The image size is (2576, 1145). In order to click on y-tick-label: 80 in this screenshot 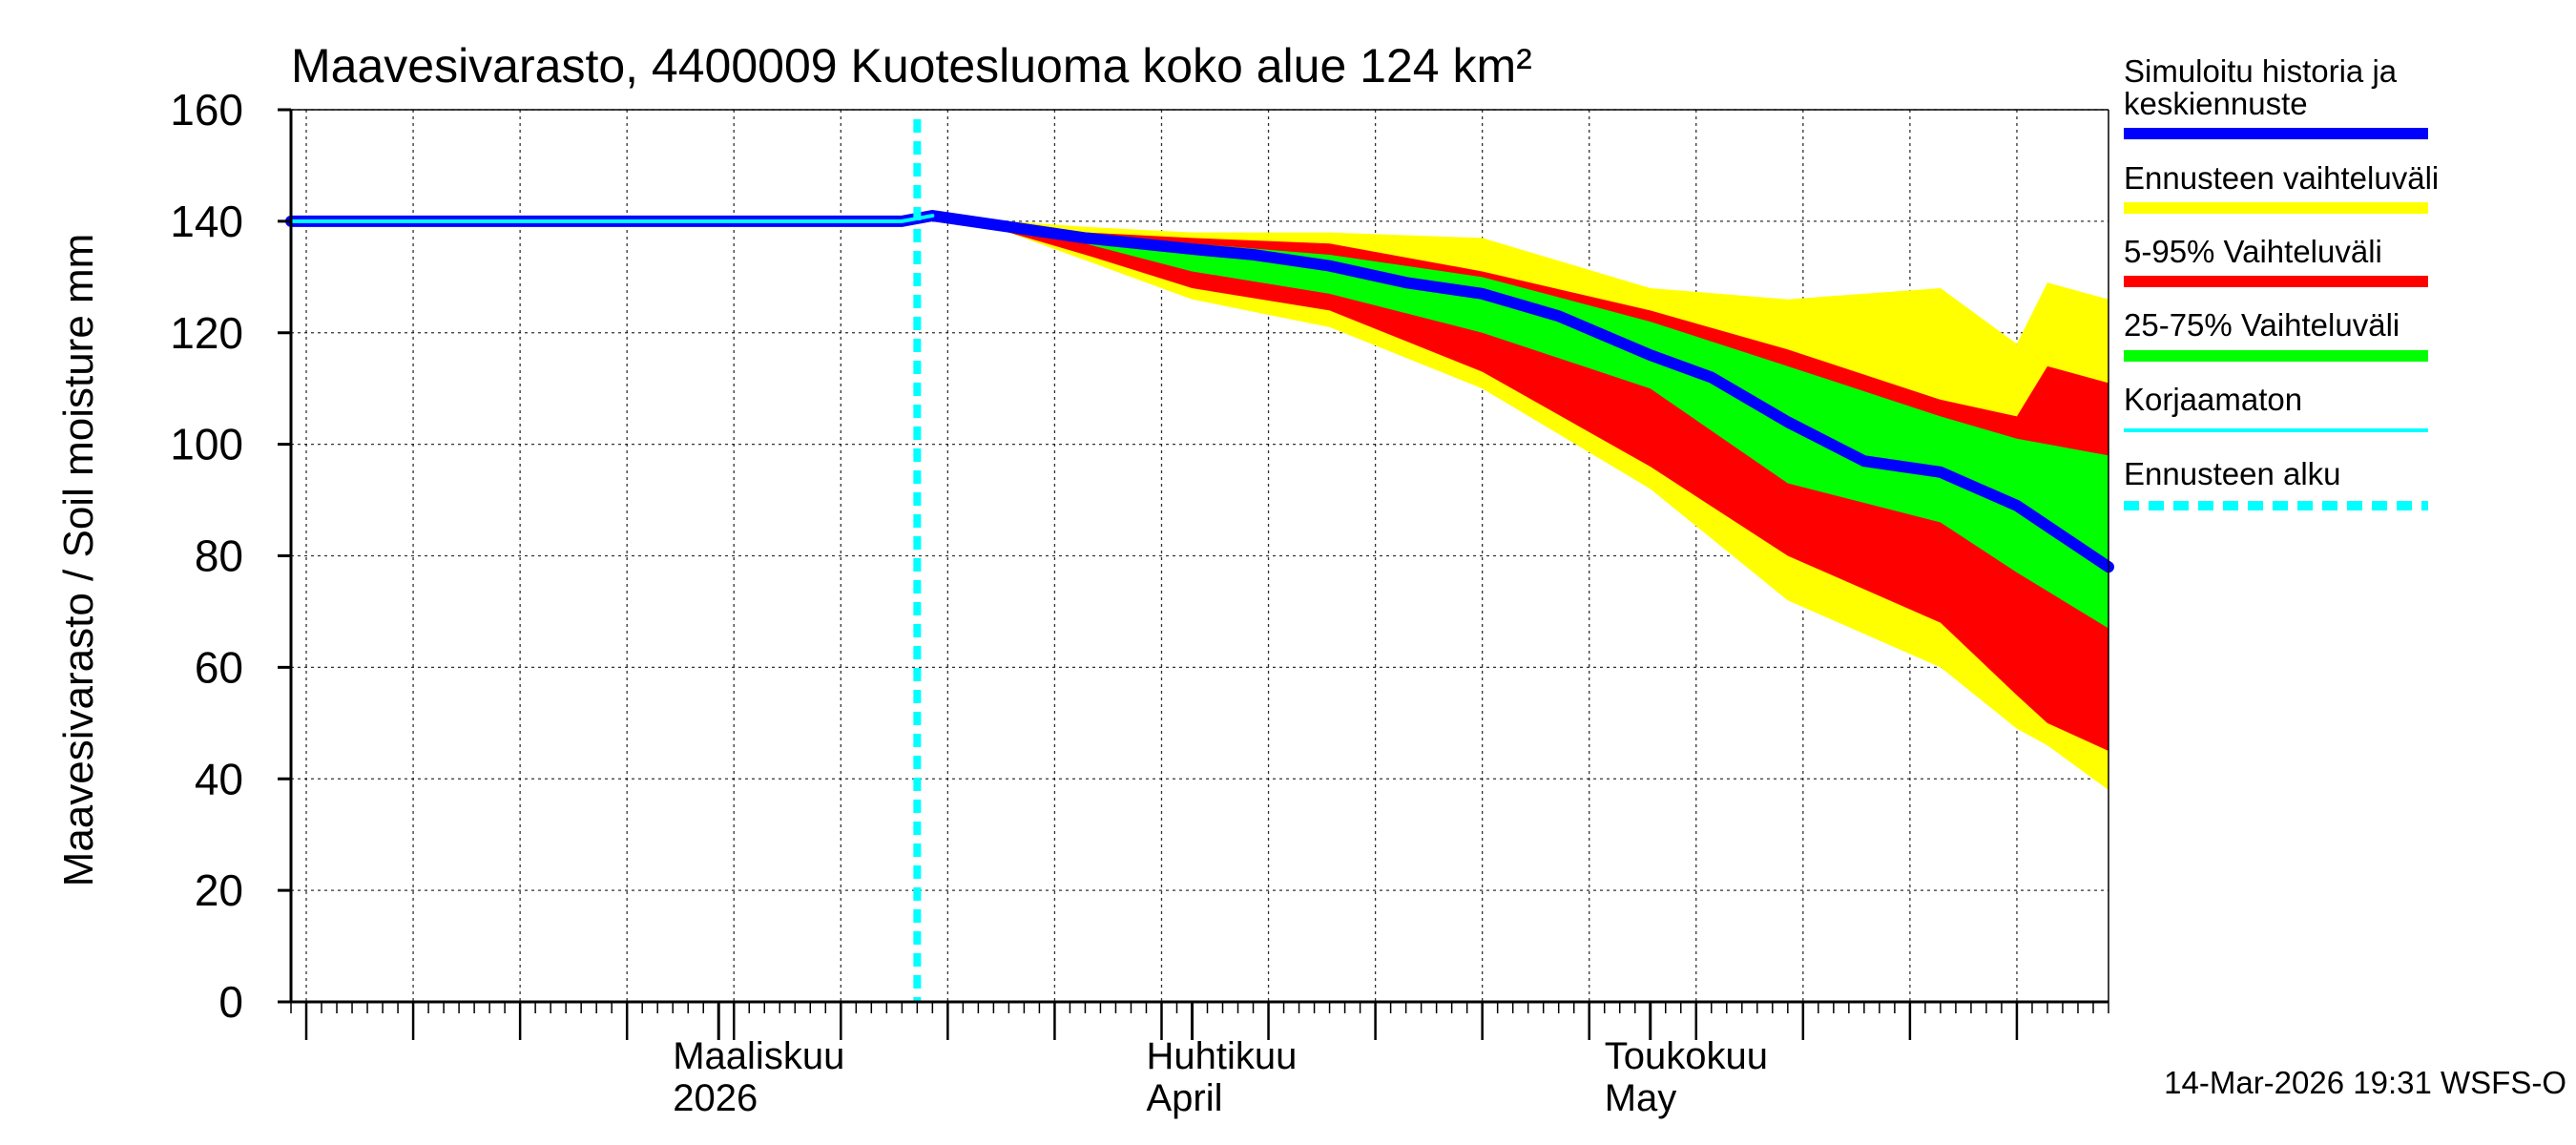, I will do `click(219, 556)`.